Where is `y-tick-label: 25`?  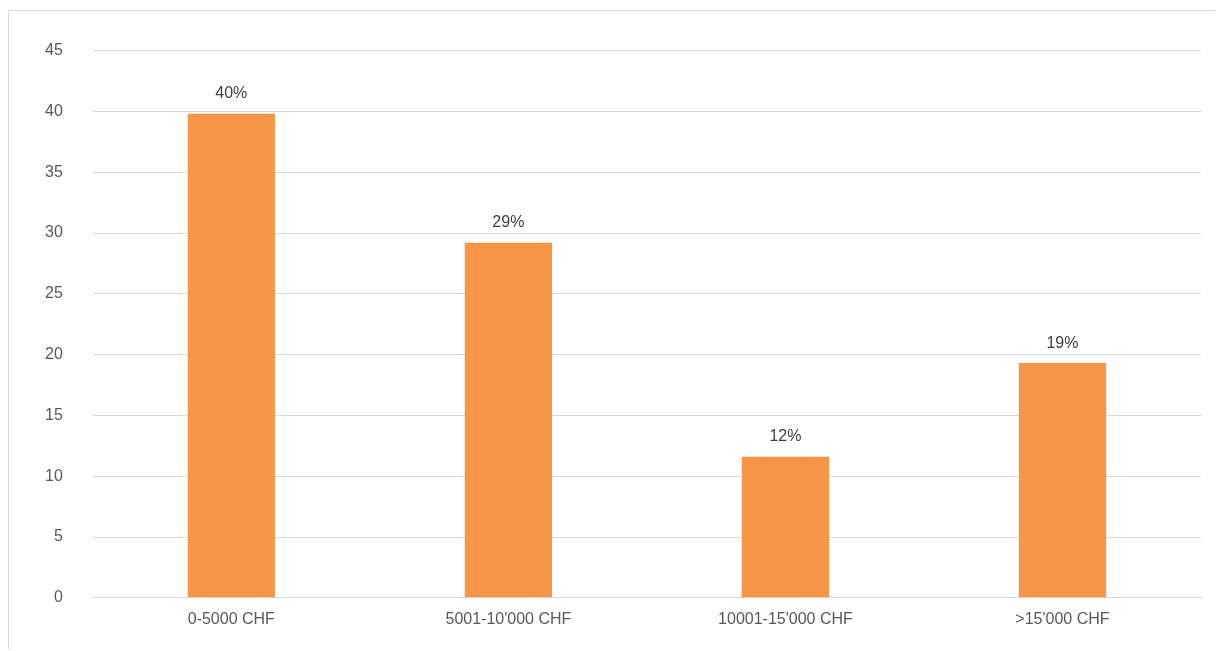
y-tick-label: 25 is located at coordinates (54, 293).